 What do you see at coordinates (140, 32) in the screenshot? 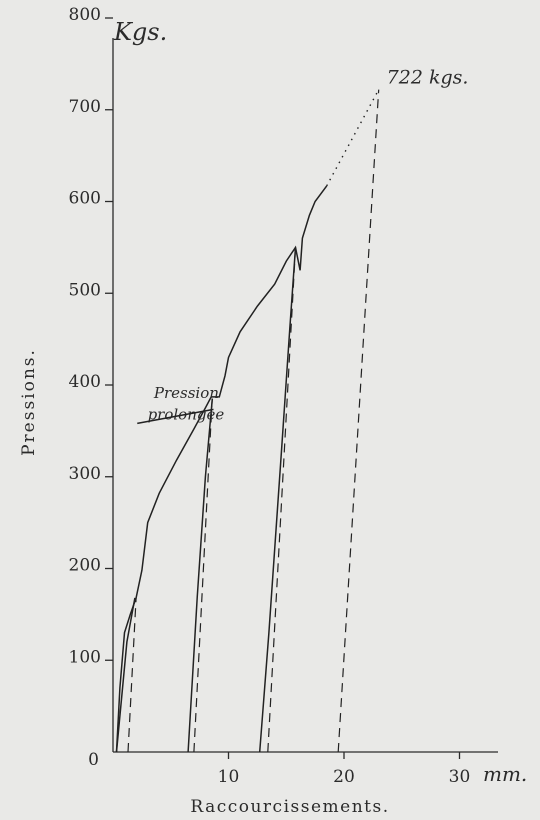
I see `y-unit-label: Kgs.` at bounding box center [140, 32].